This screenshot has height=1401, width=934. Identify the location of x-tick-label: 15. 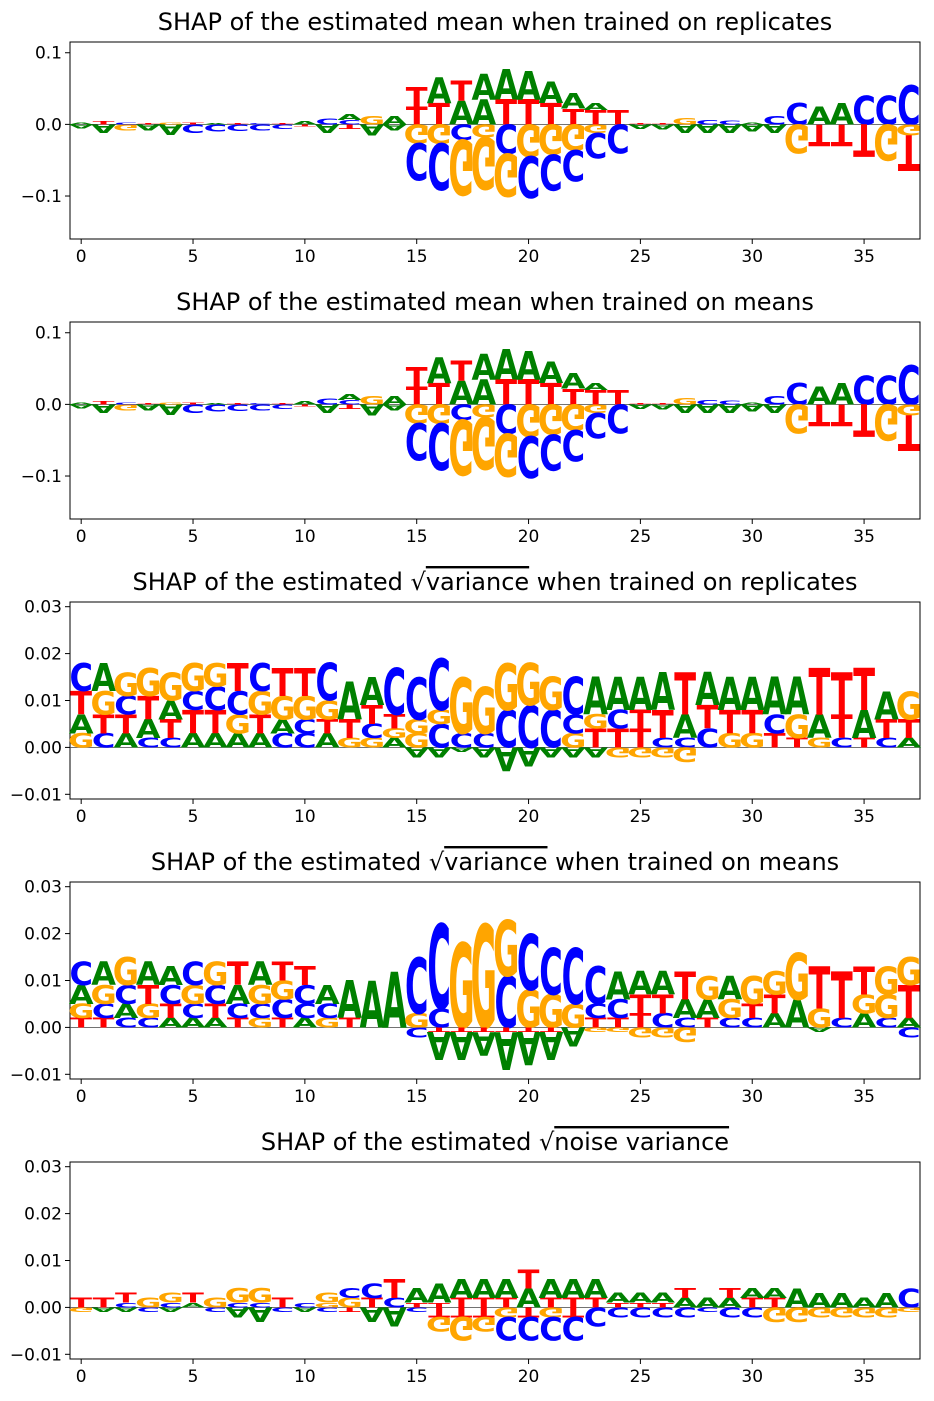
(417, 817).